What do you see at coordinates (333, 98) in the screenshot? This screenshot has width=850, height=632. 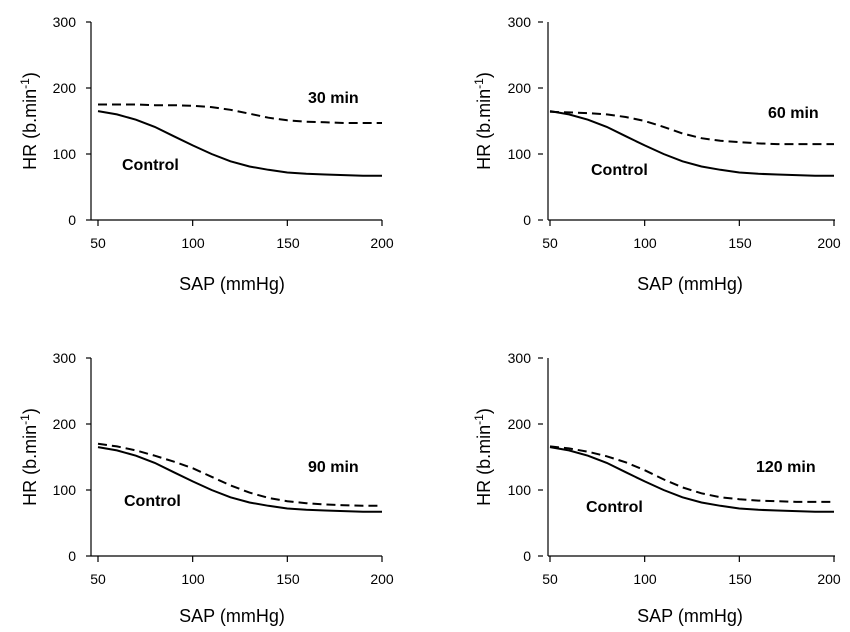 I see `period-label: 30 min` at bounding box center [333, 98].